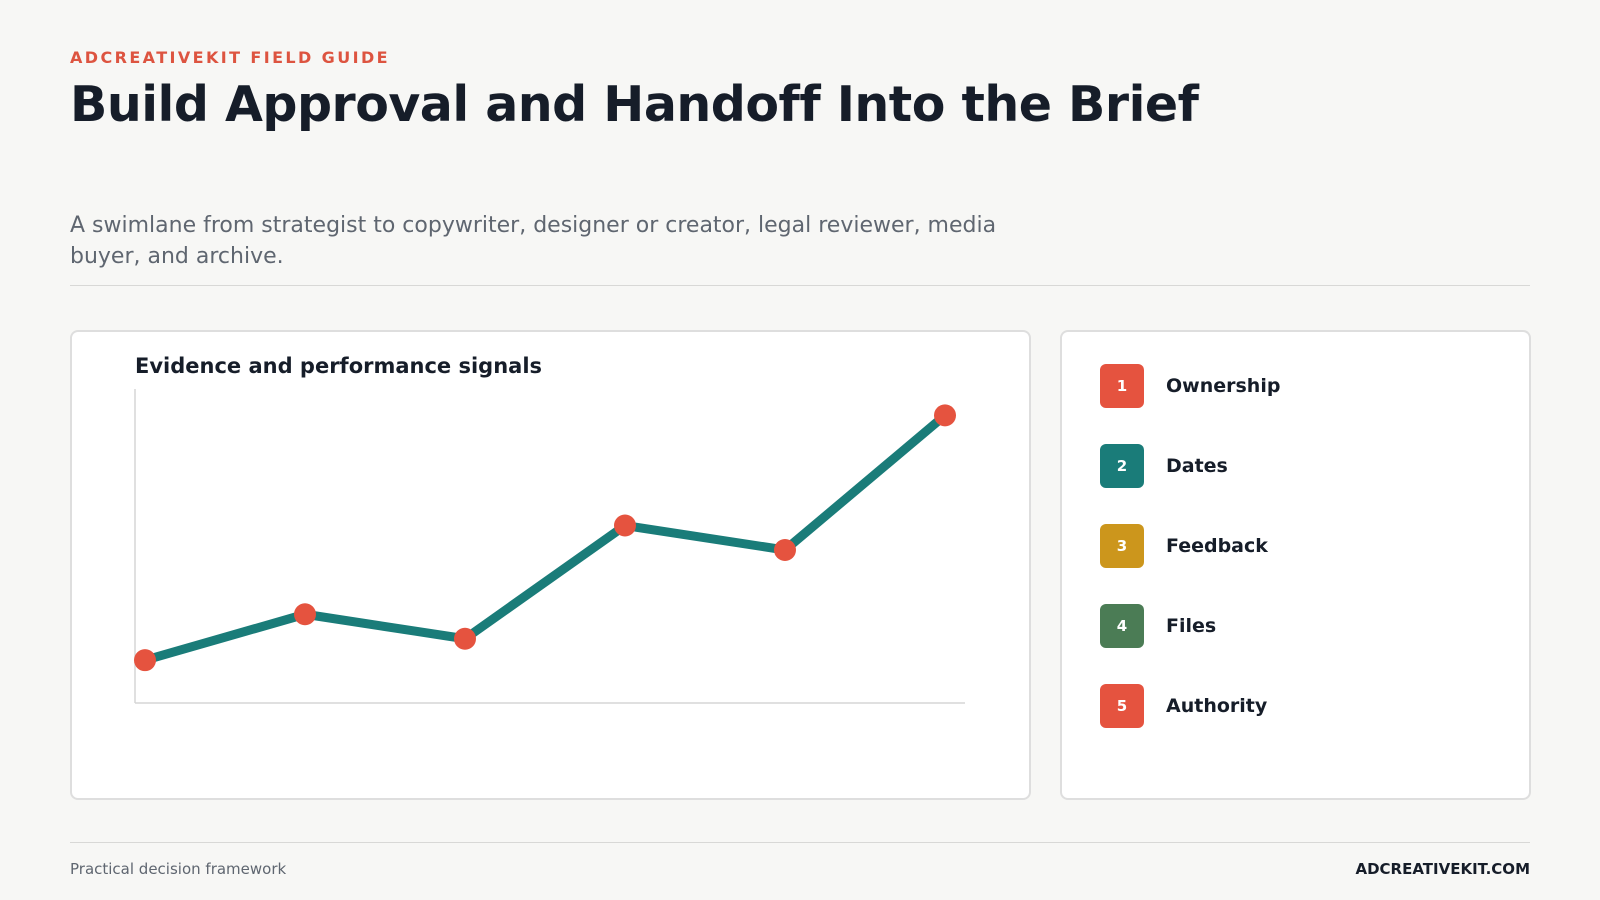 The height and width of the screenshot is (900, 1600). I want to click on legend-item-authority: 5 Authority, so click(1183, 706).